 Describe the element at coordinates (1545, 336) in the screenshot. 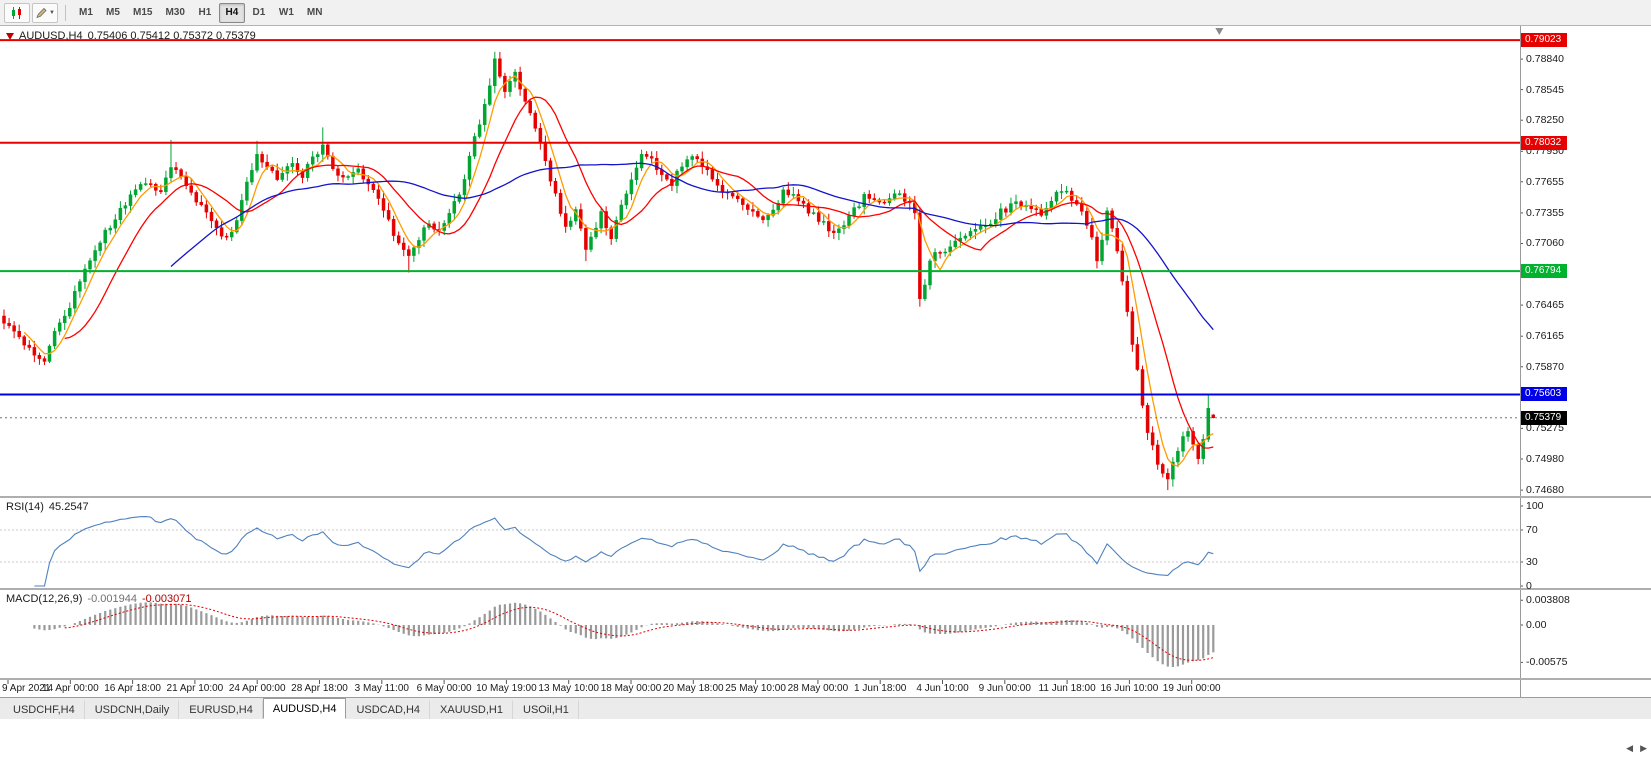

I see `price-axis-label: 0.76165` at that location.